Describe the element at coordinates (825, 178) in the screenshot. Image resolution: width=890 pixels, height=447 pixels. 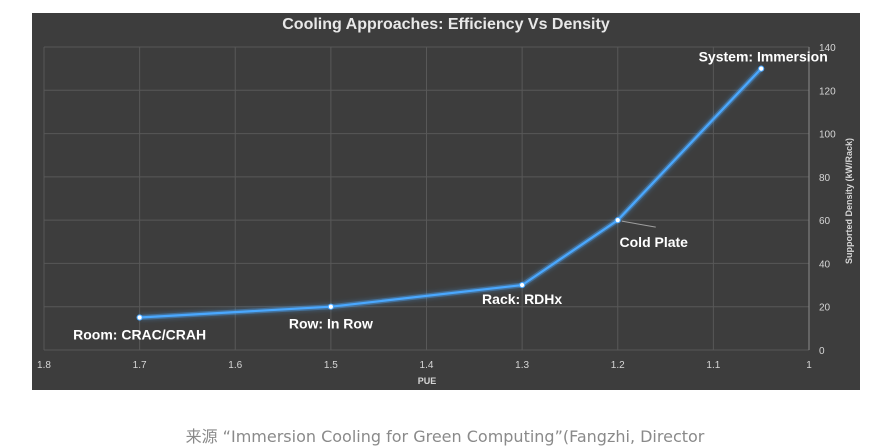
I see `y-tick-label: 80` at that location.